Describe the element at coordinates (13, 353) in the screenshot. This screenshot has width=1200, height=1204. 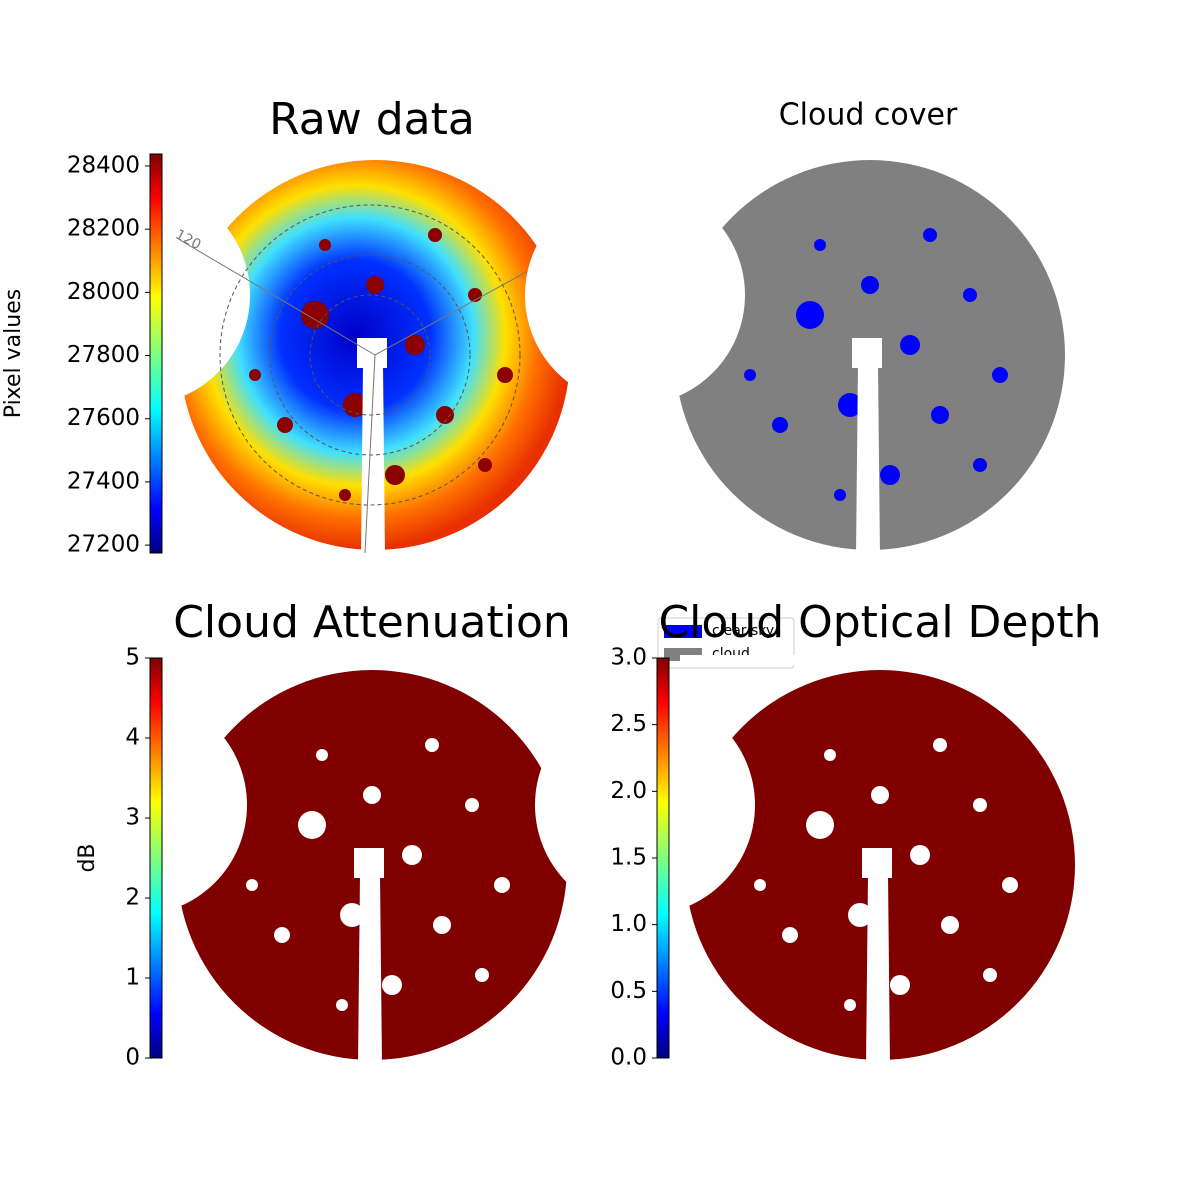
I see `colorbar-label: Pixel values` at that location.